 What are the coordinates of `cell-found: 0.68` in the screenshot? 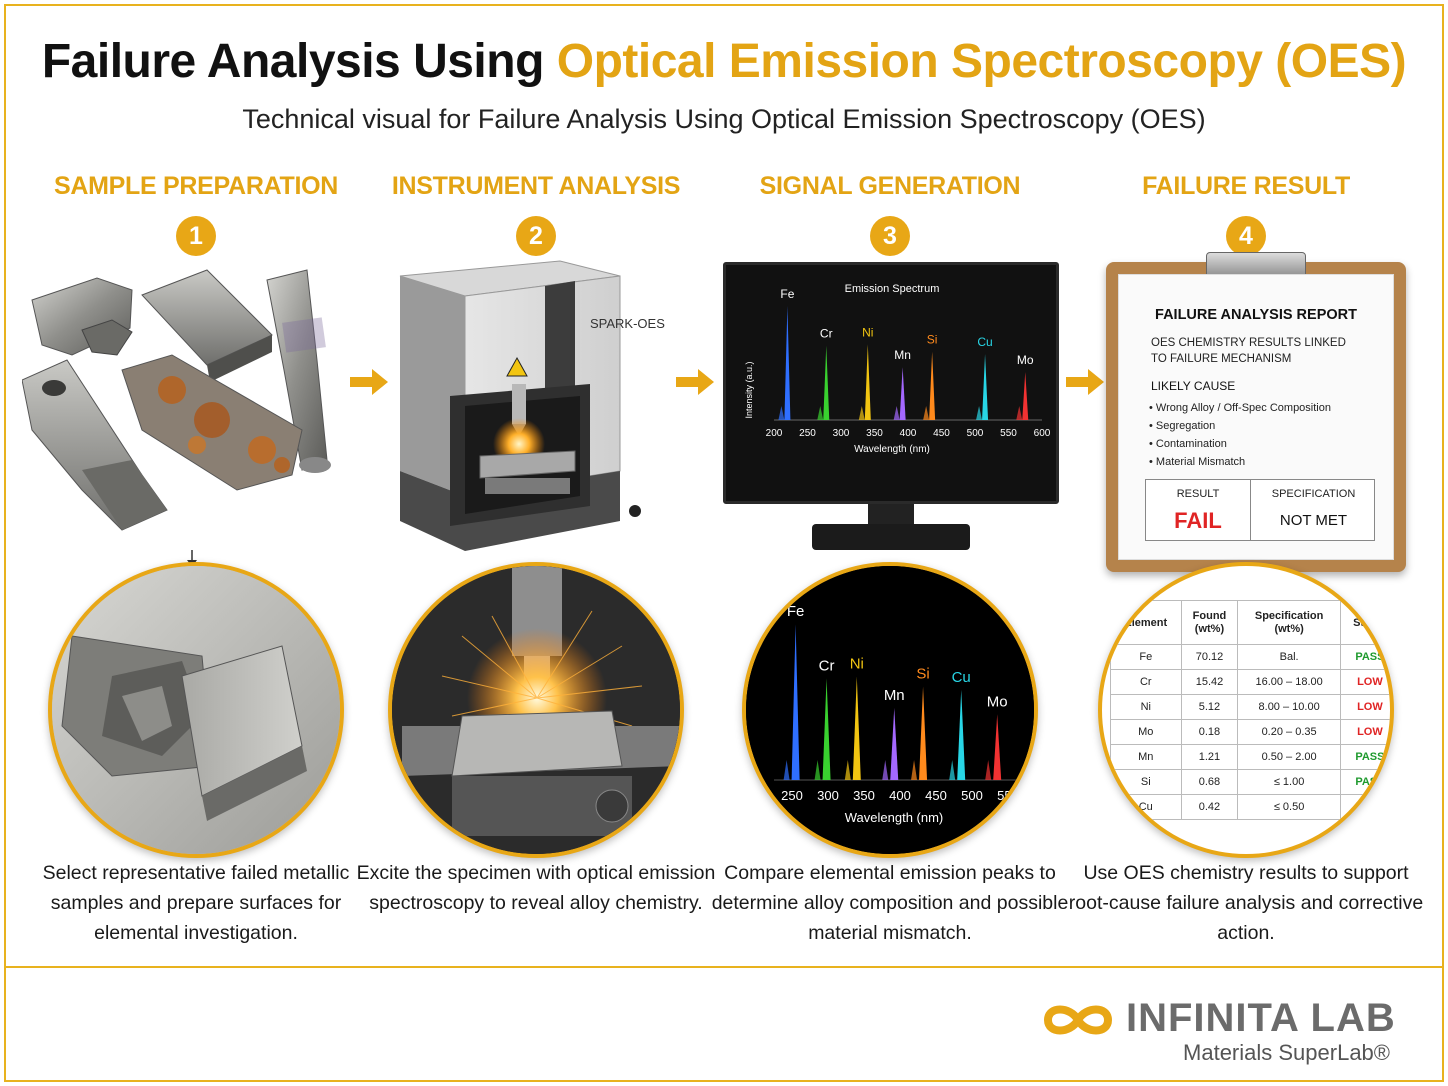 It's located at (1209, 782).